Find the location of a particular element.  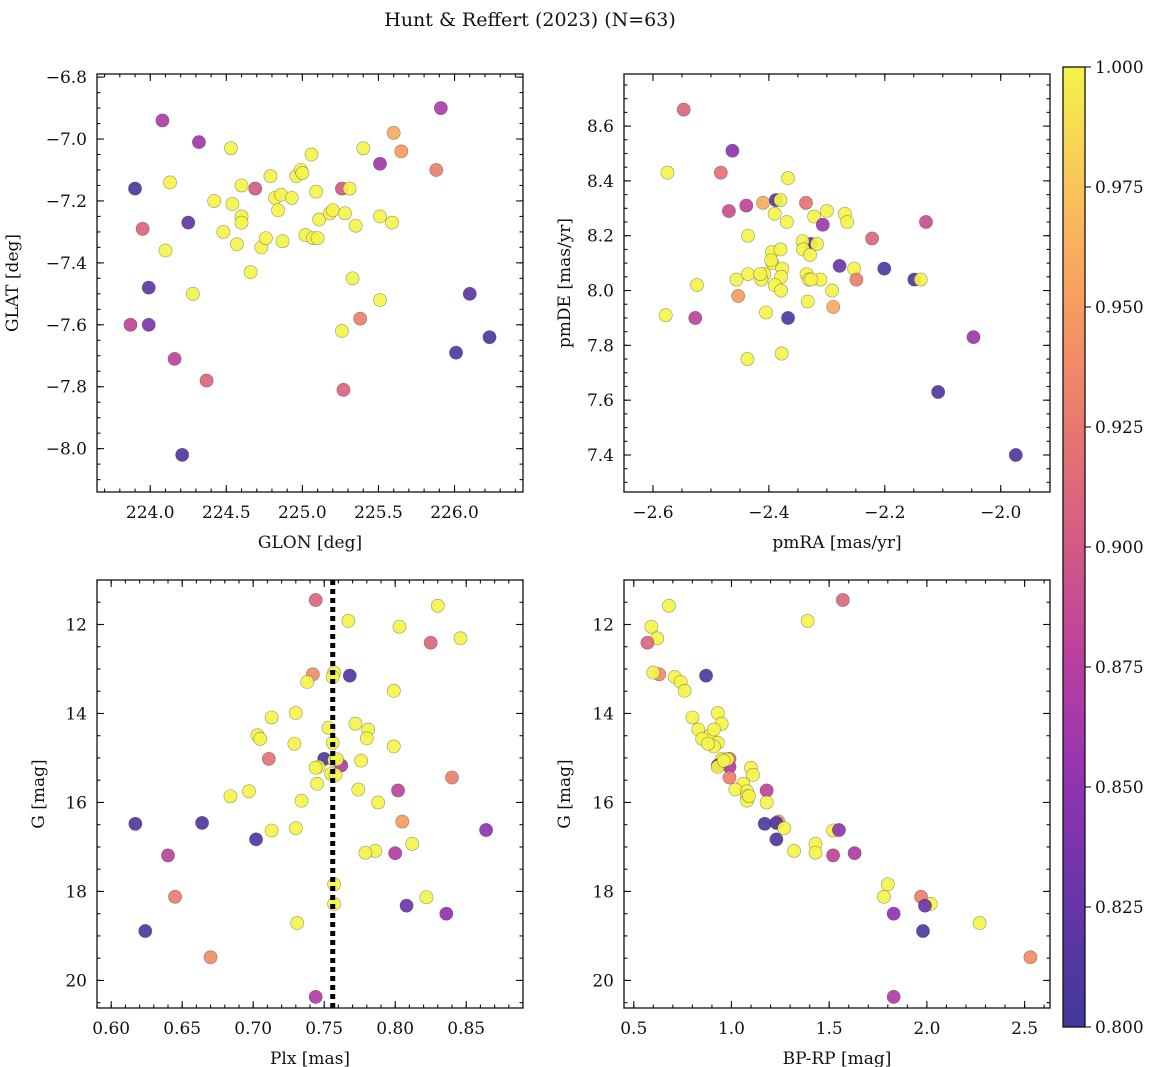

x-tick-label: 0.5 is located at coordinates (633, 1029).